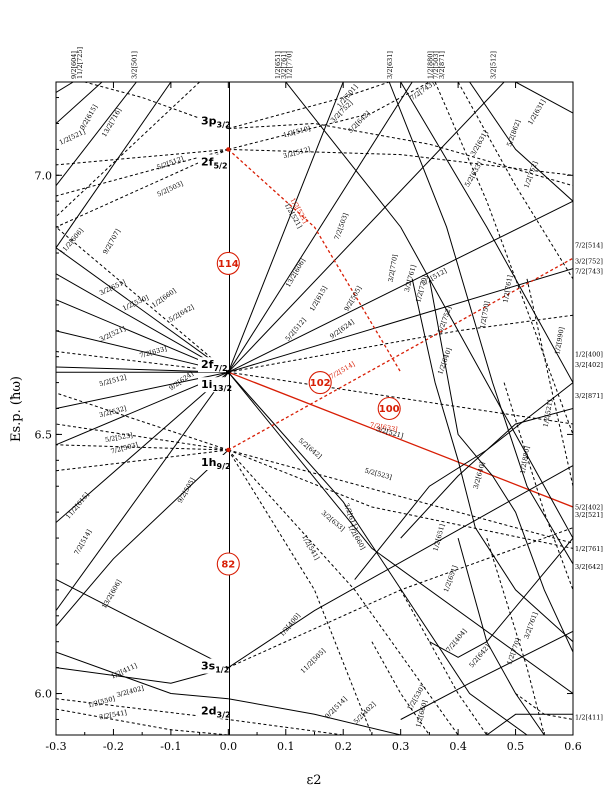 The width and height of the screenshot is (605, 799). I want to click on y-tick-label-2: 7.0, so click(44, 175).